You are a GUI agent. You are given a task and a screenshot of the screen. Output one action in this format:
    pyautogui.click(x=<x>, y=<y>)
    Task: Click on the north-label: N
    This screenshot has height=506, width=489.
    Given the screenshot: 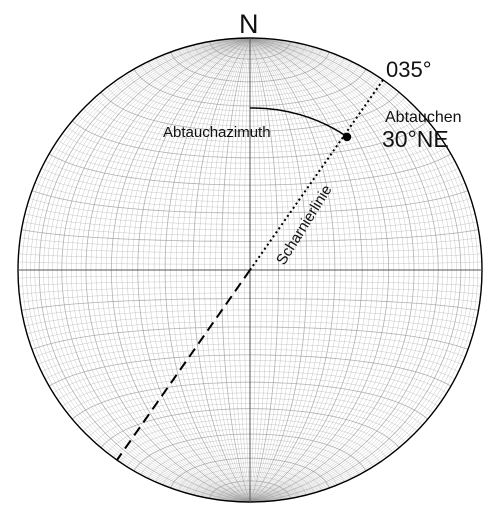 What is the action you would take?
    pyautogui.click(x=249, y=24)
    